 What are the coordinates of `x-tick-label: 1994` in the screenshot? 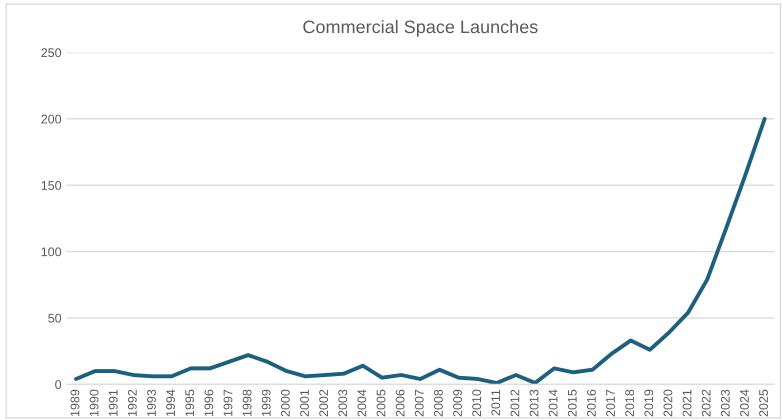 It's located at (171, 403).